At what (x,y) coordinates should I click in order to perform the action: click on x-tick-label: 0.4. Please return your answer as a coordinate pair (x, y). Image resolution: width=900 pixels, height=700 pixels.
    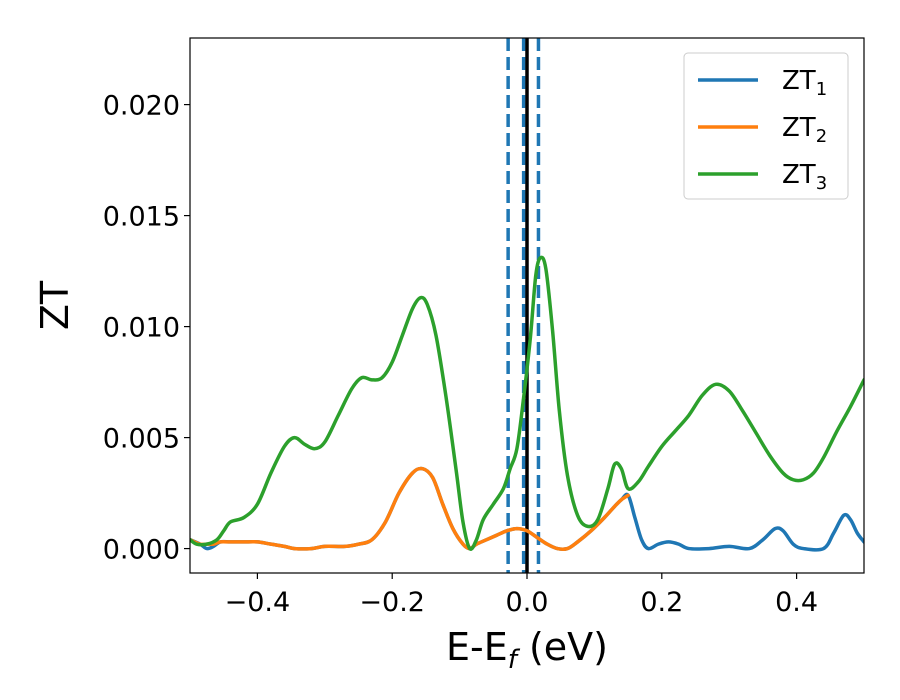
    Looking at the image, I should click on (796, 602).